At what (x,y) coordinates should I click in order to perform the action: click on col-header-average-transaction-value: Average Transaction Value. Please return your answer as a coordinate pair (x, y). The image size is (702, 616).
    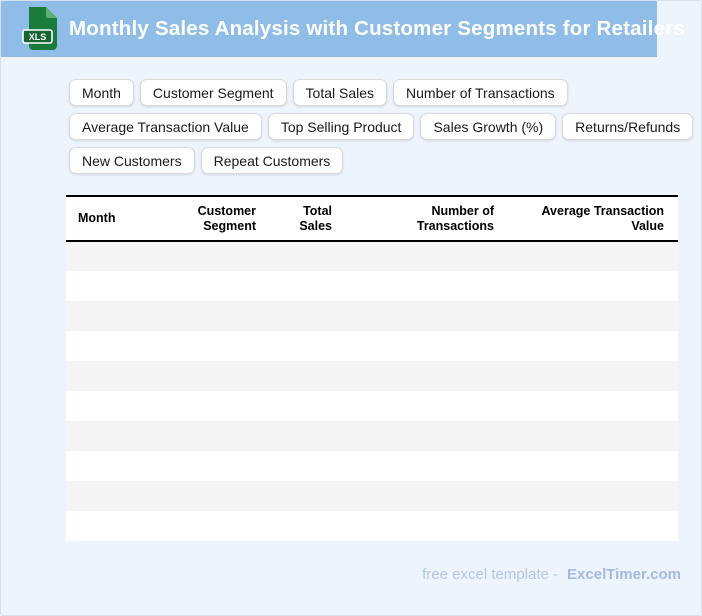
    Looking at the image, I should click on (602, 218).